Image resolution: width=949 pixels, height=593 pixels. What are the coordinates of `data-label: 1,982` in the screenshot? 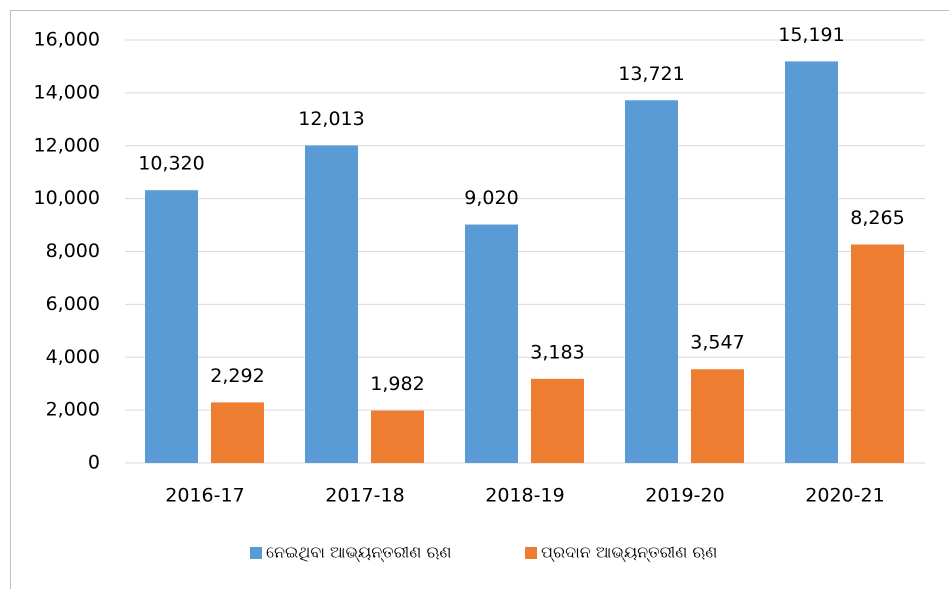 It's located at (397, 384).